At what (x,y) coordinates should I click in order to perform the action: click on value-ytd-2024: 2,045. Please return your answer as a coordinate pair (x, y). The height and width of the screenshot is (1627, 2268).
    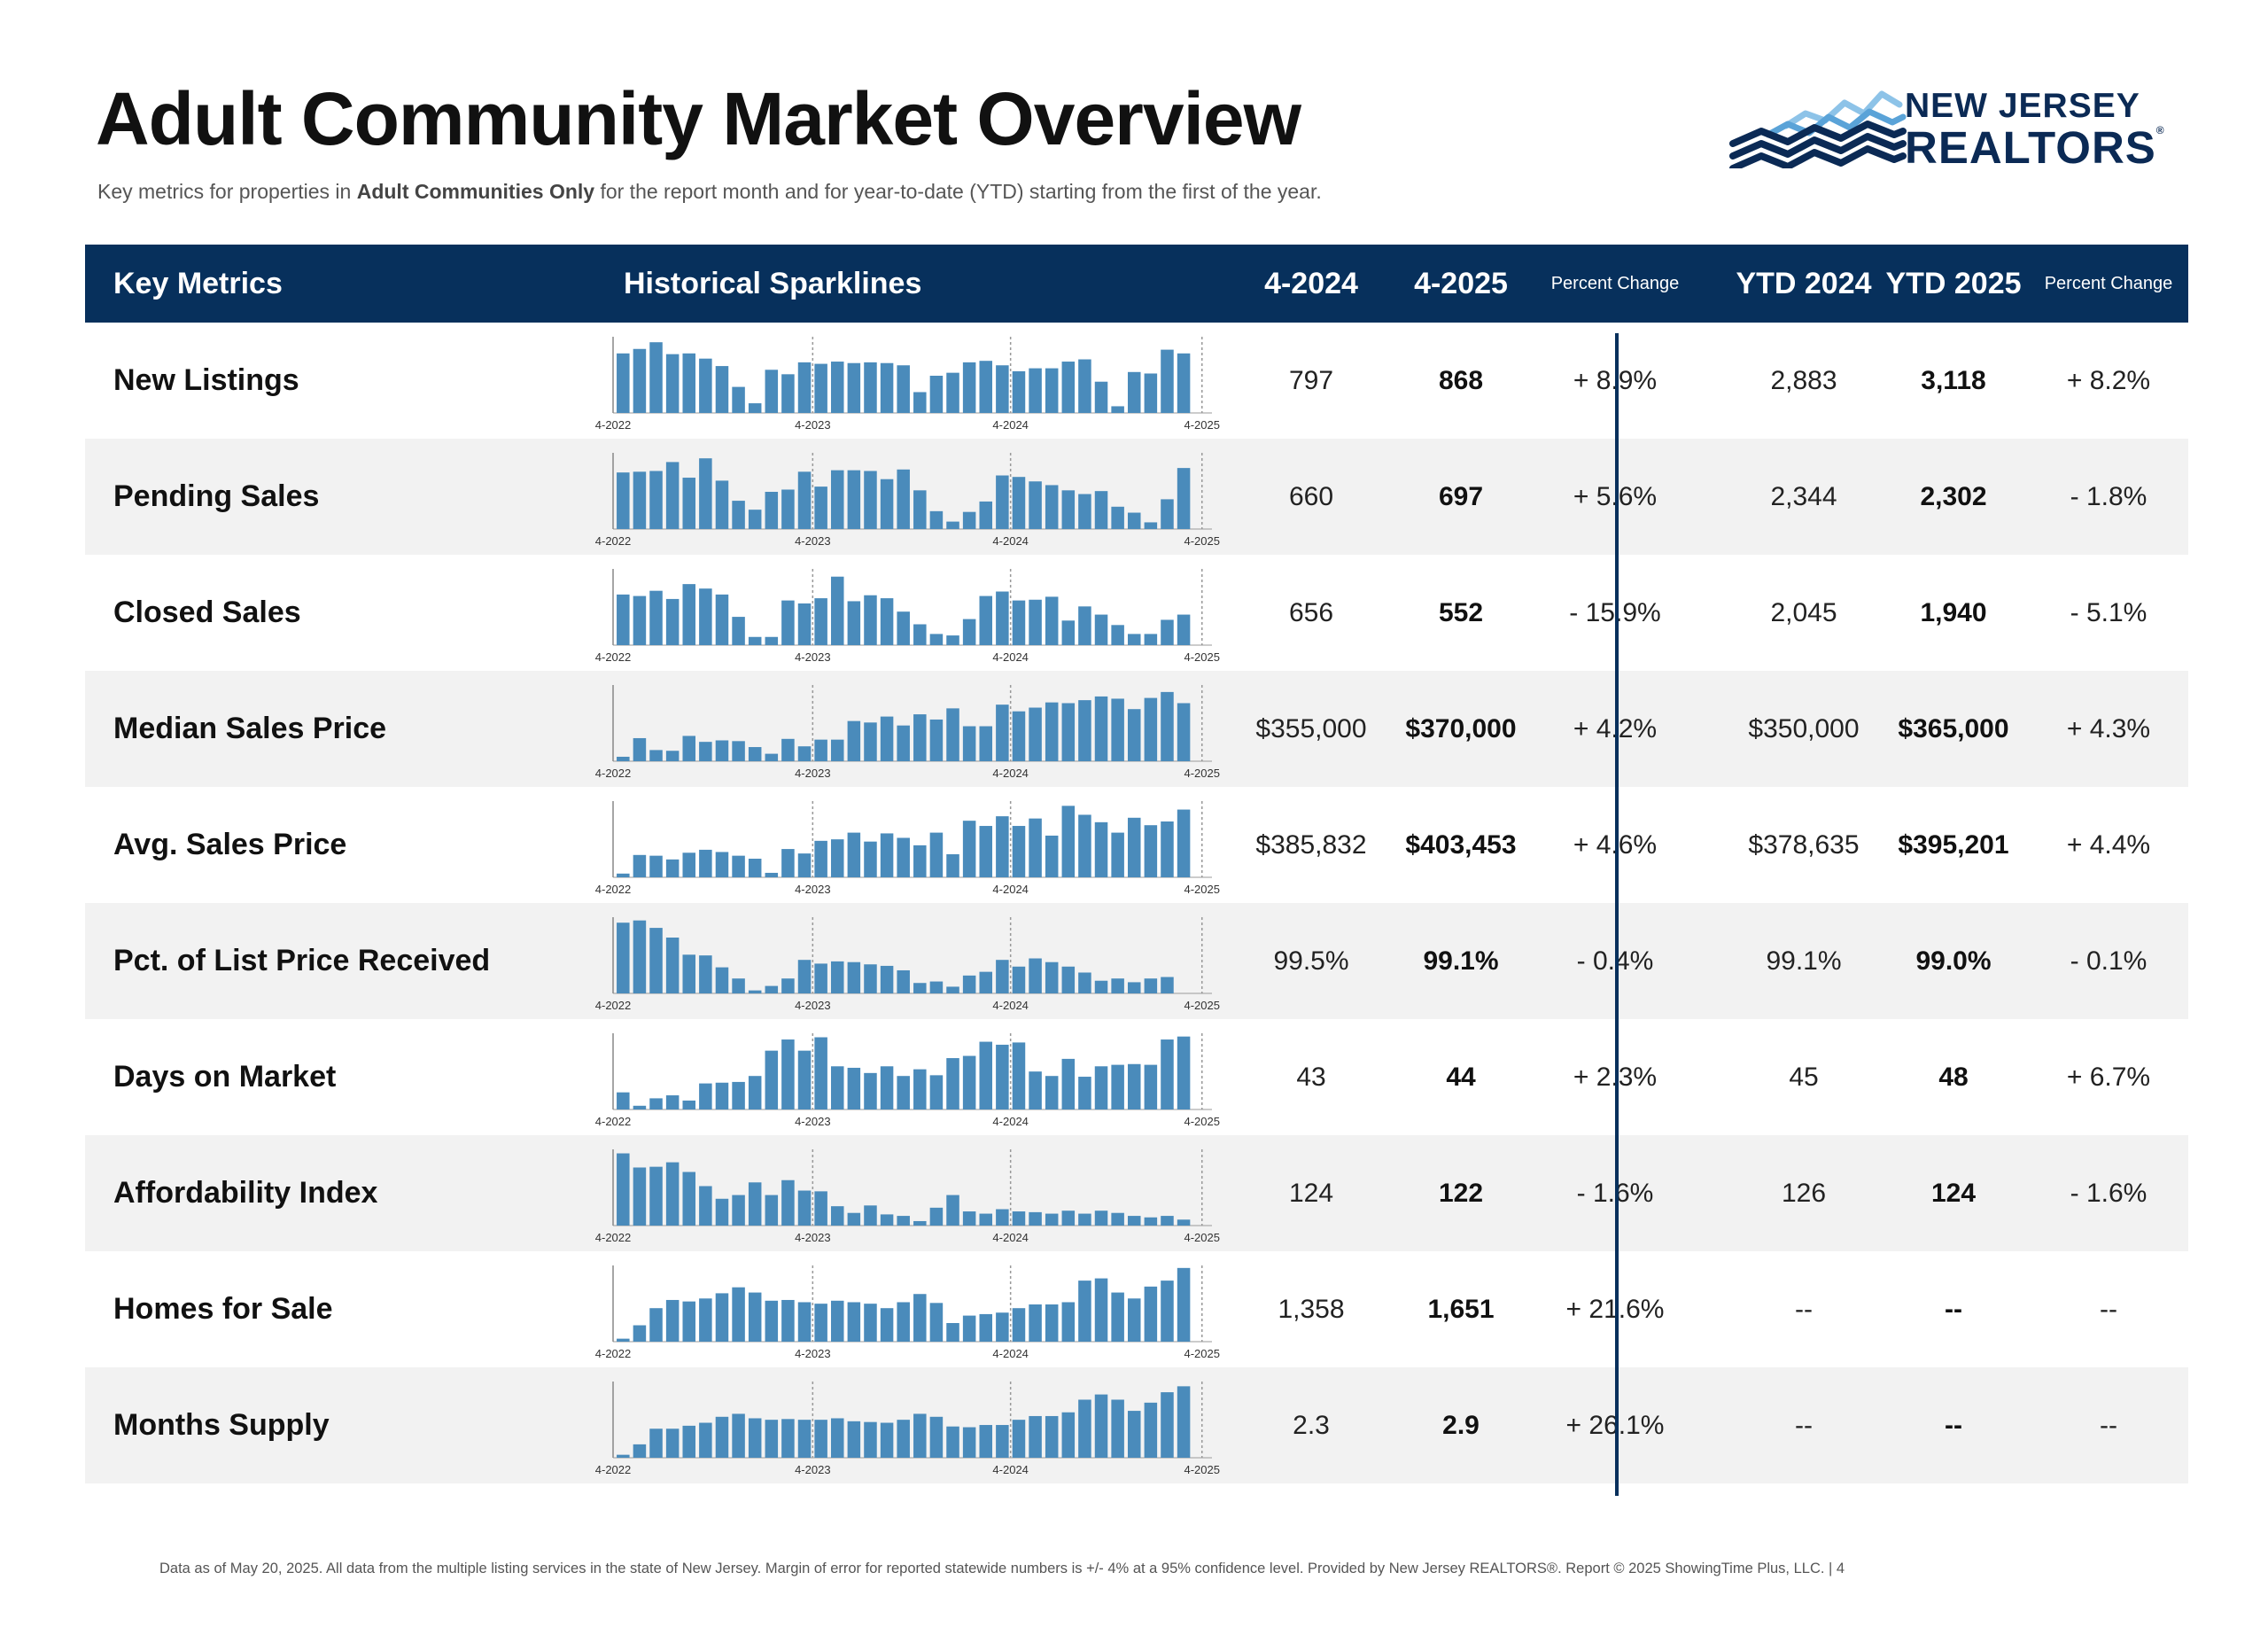
    Looking at the image, I should click on (1803, 612).